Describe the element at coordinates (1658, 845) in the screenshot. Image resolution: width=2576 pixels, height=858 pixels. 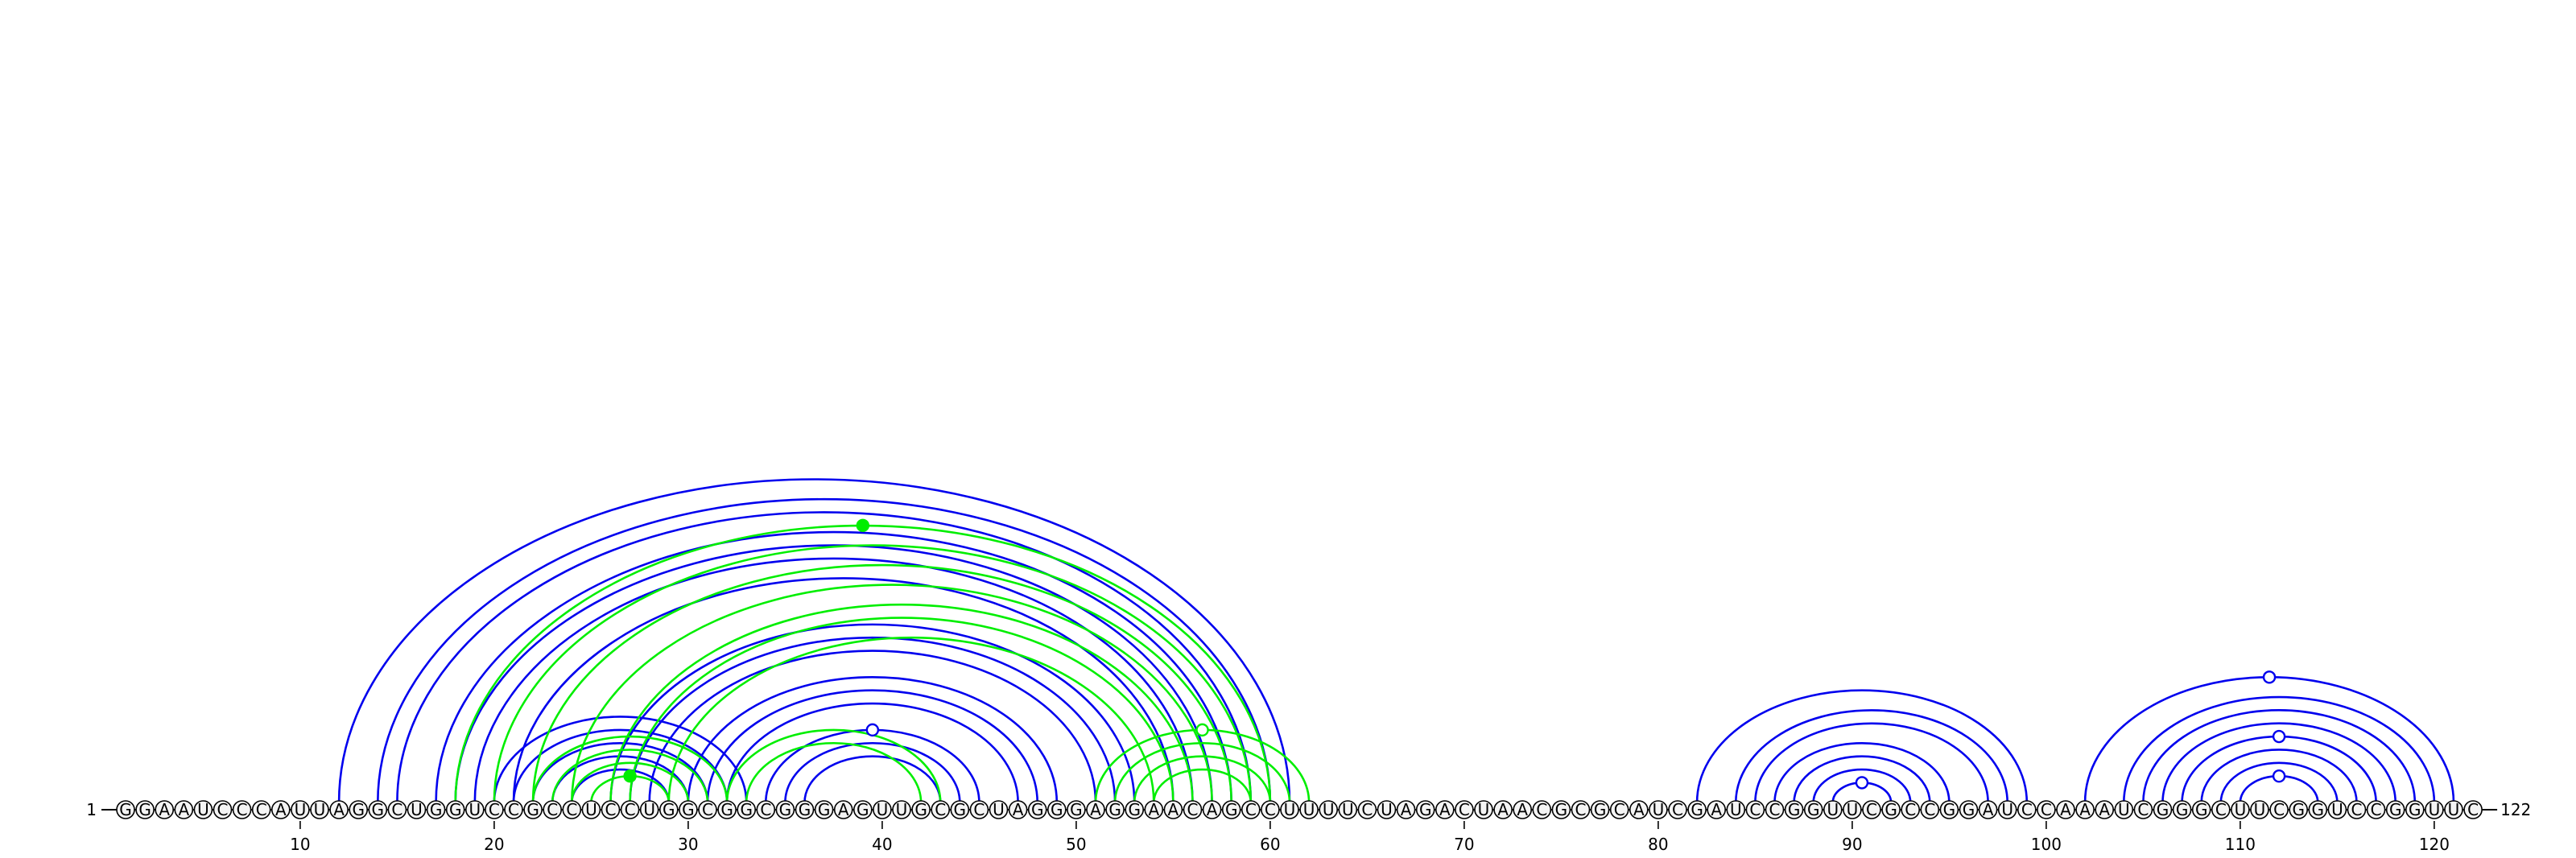
I see `tick-label: 80` at that location.